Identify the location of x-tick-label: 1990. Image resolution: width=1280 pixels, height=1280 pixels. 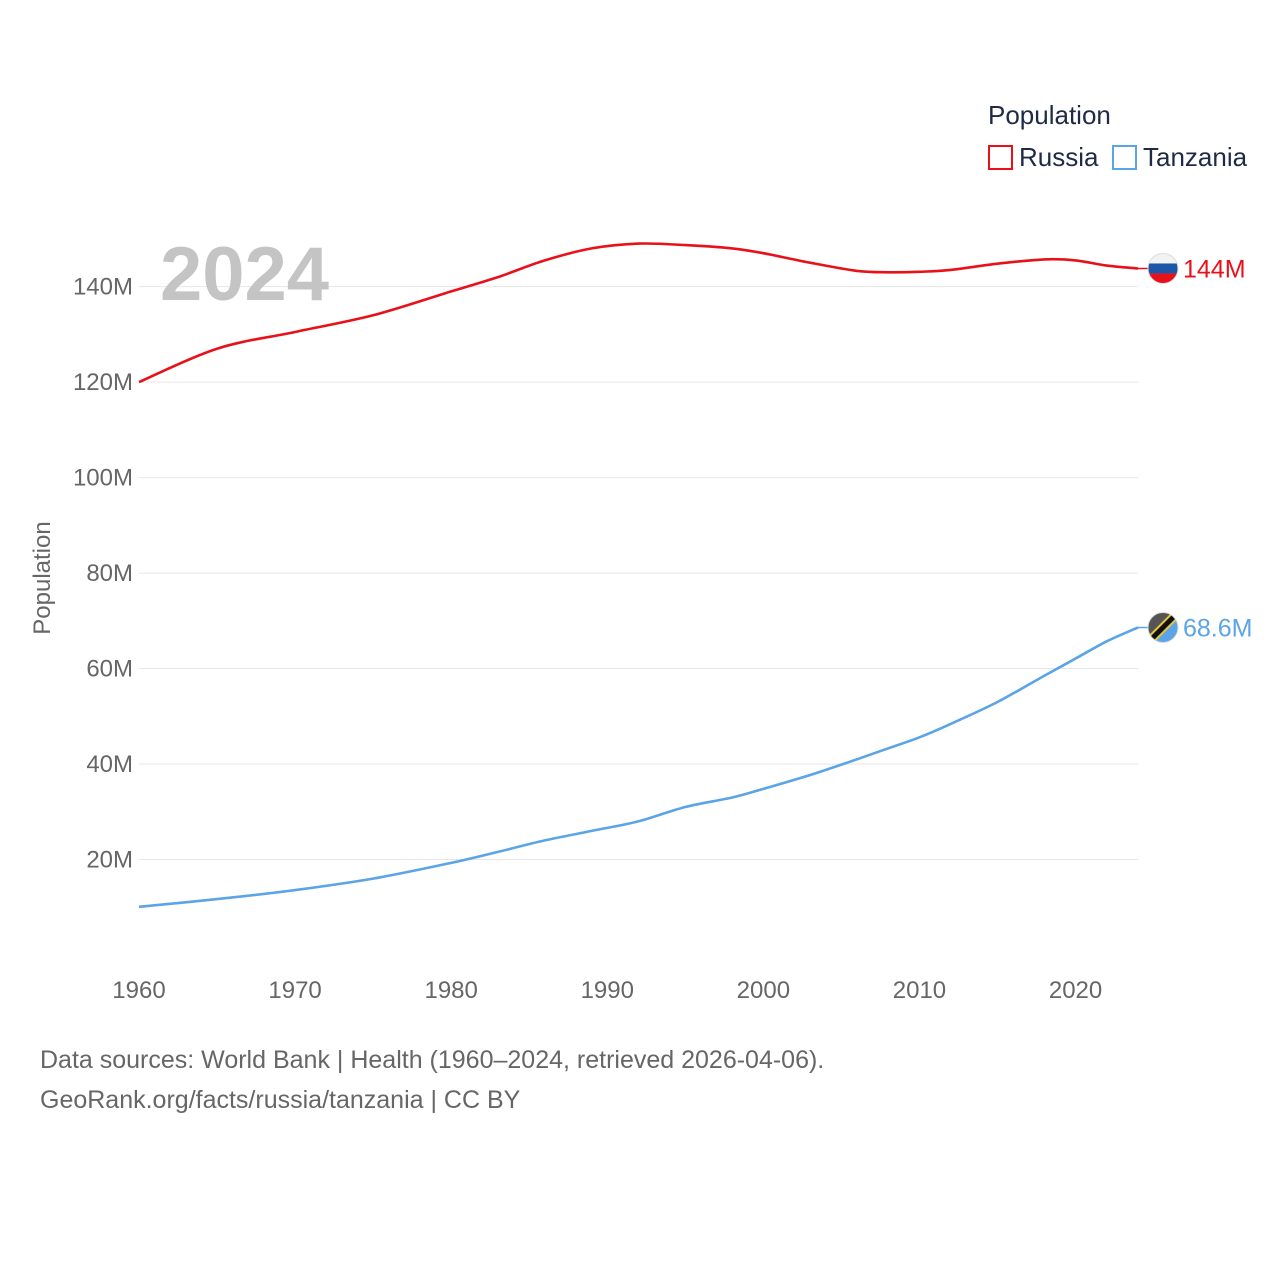
(607, 990).